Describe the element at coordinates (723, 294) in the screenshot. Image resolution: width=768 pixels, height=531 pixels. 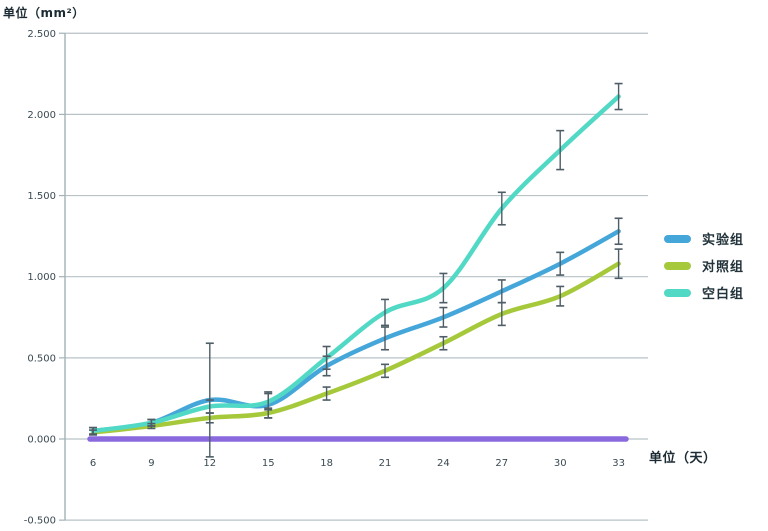
I see `legend-label-blank: 空白组` at that location.